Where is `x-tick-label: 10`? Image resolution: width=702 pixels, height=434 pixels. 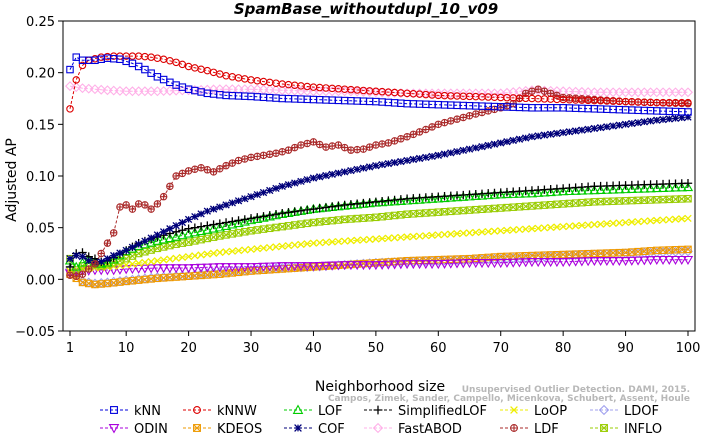
x-tick-label: 10 is located at coordinates (126, 348).